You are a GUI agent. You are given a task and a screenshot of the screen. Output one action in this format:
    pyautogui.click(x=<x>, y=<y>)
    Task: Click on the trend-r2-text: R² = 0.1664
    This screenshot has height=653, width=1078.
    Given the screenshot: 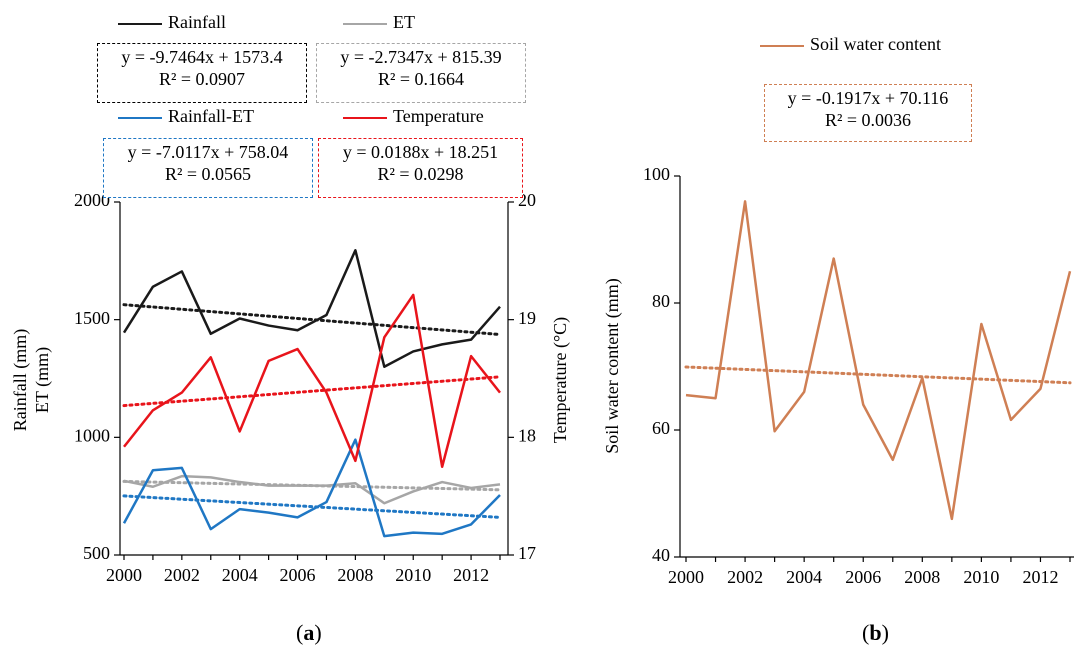 What is the action you would take?
    pyautogui.click(x=421, y=79)
    